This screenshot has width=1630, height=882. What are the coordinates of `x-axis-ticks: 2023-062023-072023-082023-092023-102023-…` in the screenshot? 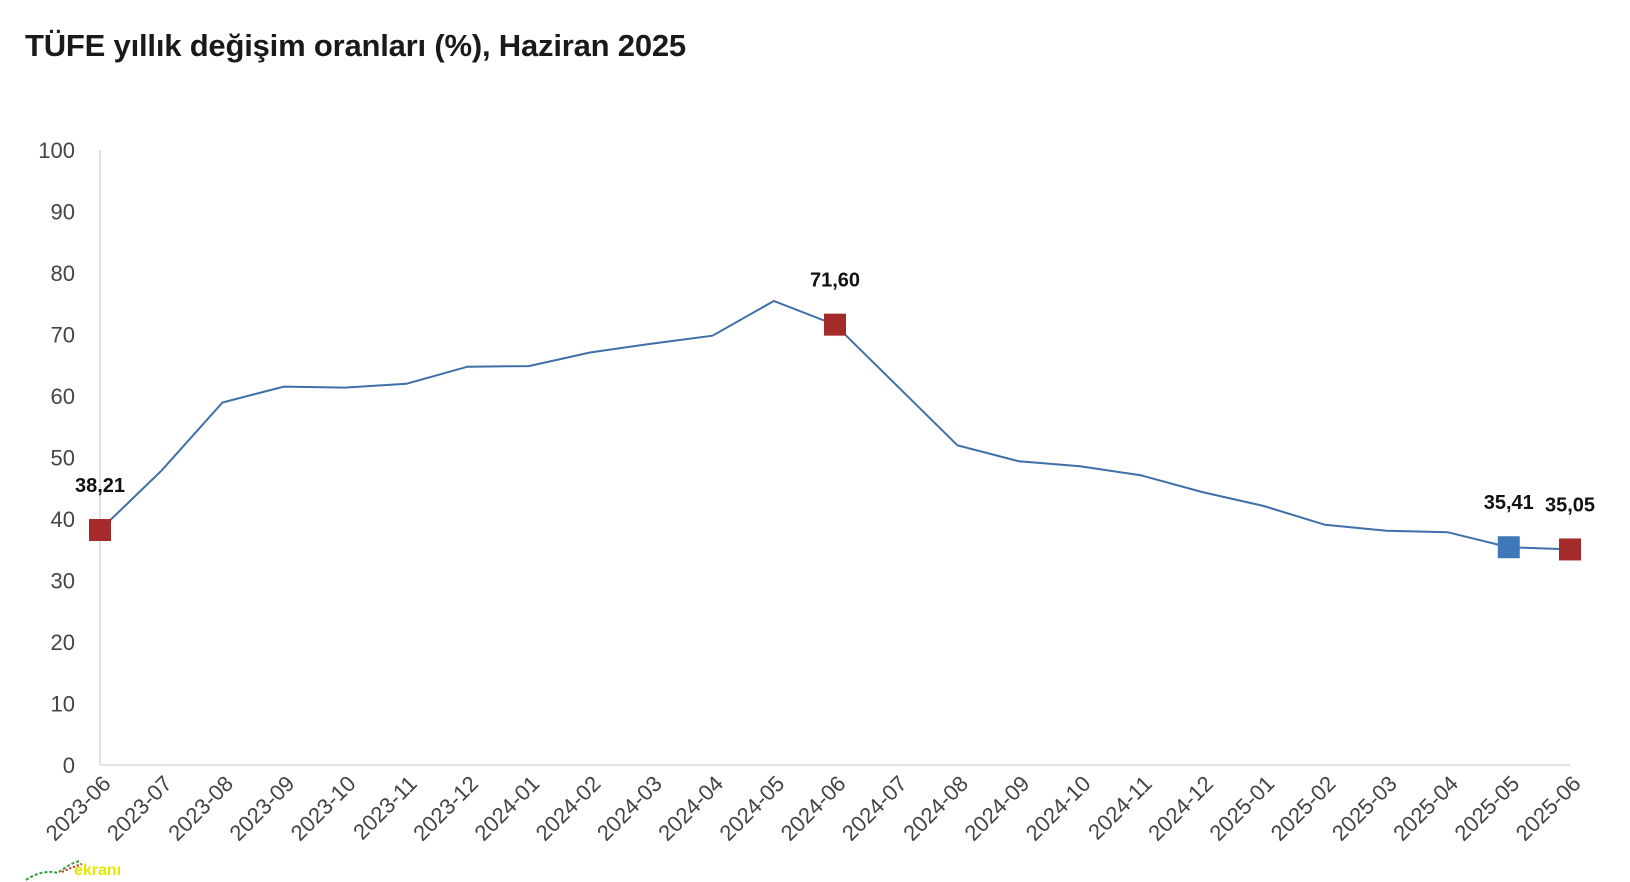 It's located at (813, 808).